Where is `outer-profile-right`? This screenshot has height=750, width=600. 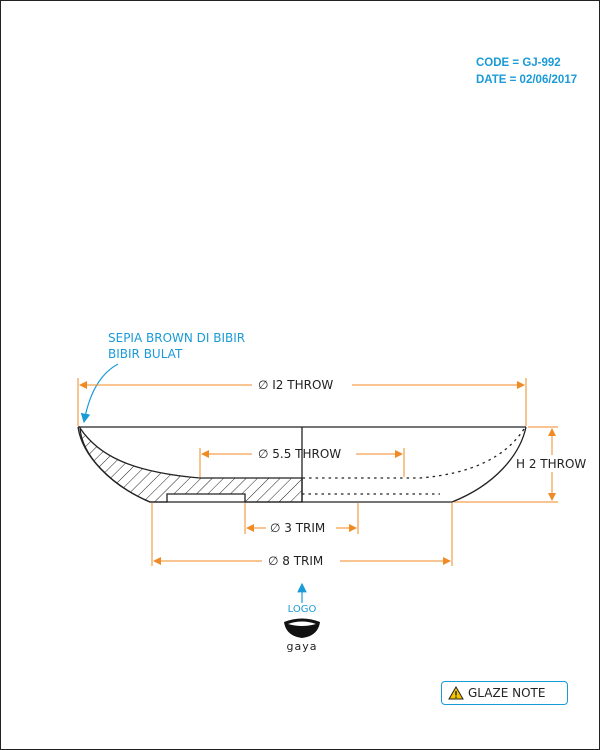 outer-profile-right is located at coordinates (414, 464).